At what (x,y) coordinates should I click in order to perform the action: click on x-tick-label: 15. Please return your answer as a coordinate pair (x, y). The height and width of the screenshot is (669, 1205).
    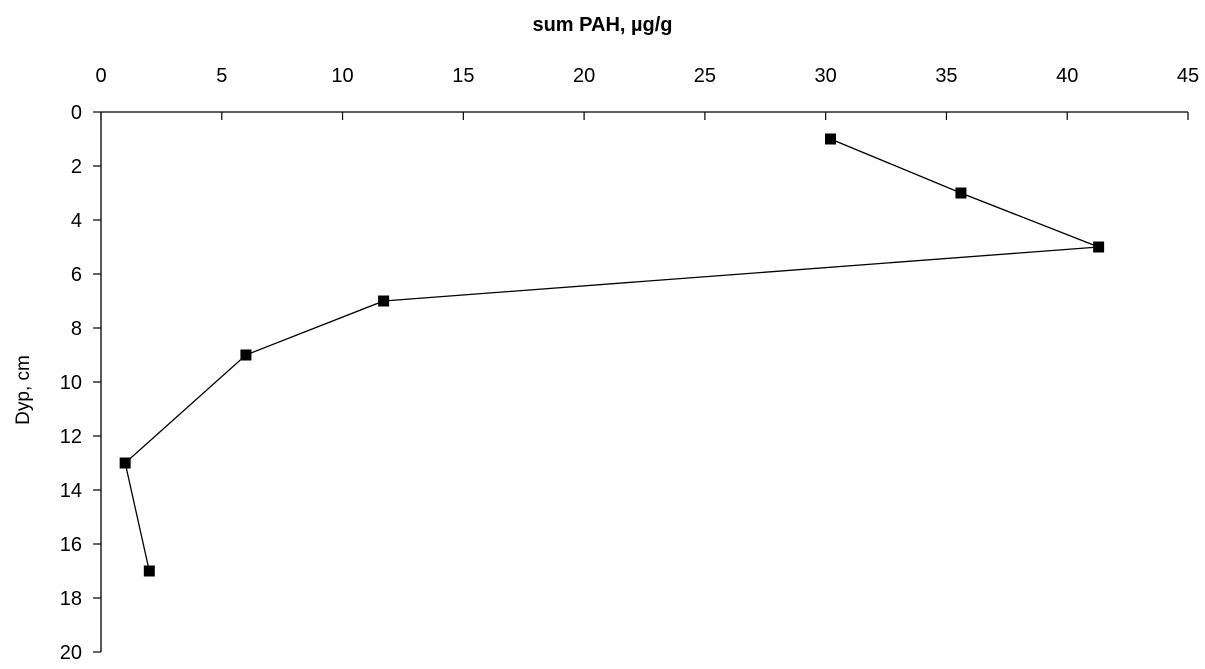
    Looking at the image, I should click on (463, 76).